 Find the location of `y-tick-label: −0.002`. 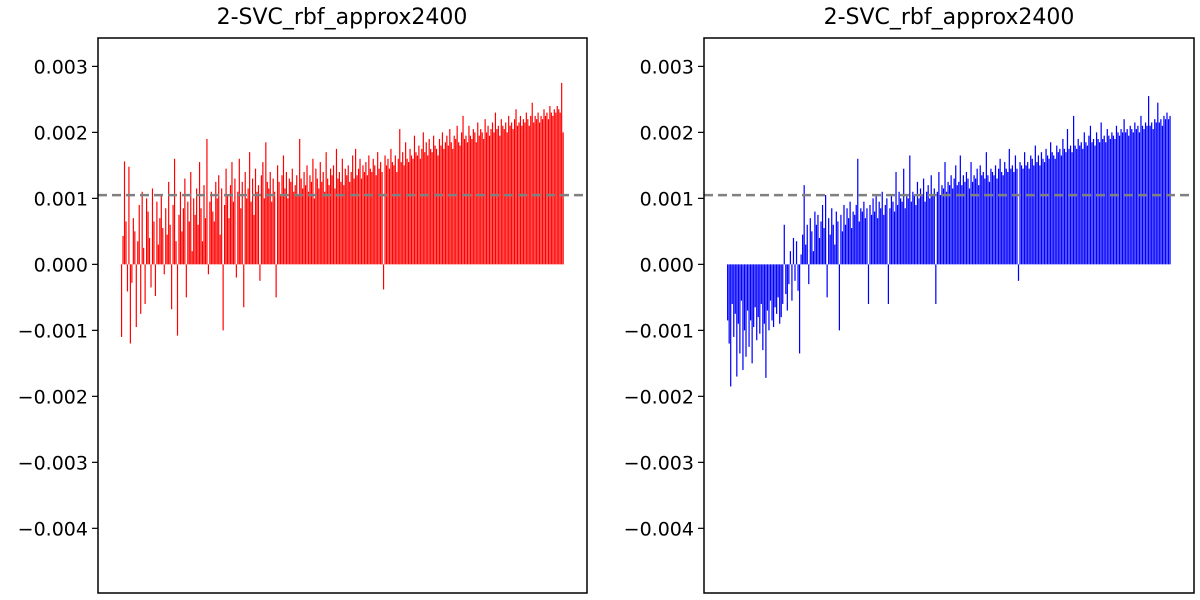

y-tick-label: −0.002 is located at coordinates (659, 397).